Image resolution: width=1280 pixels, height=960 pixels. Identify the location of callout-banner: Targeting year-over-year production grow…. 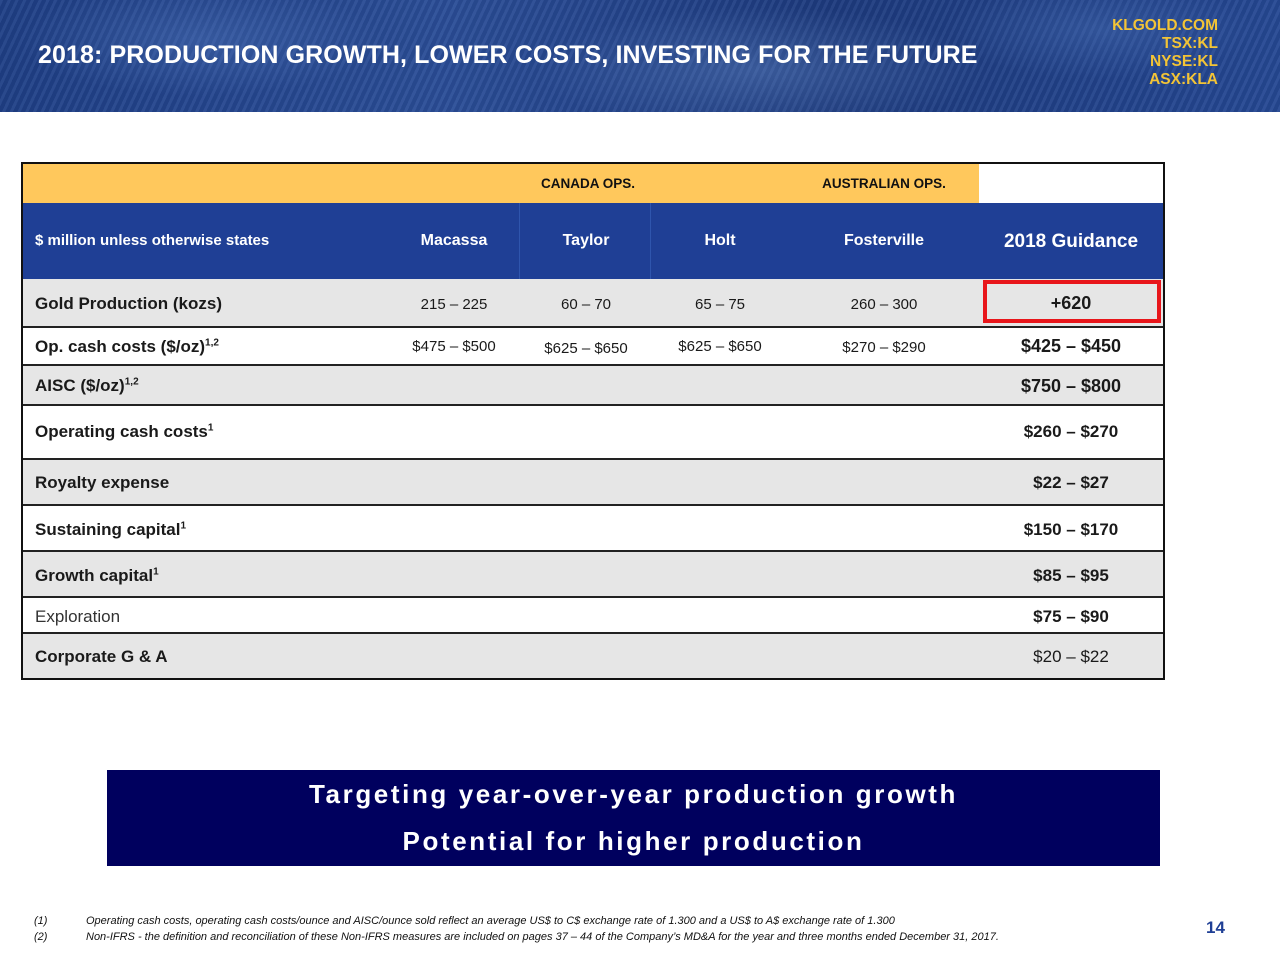
(633, 818).